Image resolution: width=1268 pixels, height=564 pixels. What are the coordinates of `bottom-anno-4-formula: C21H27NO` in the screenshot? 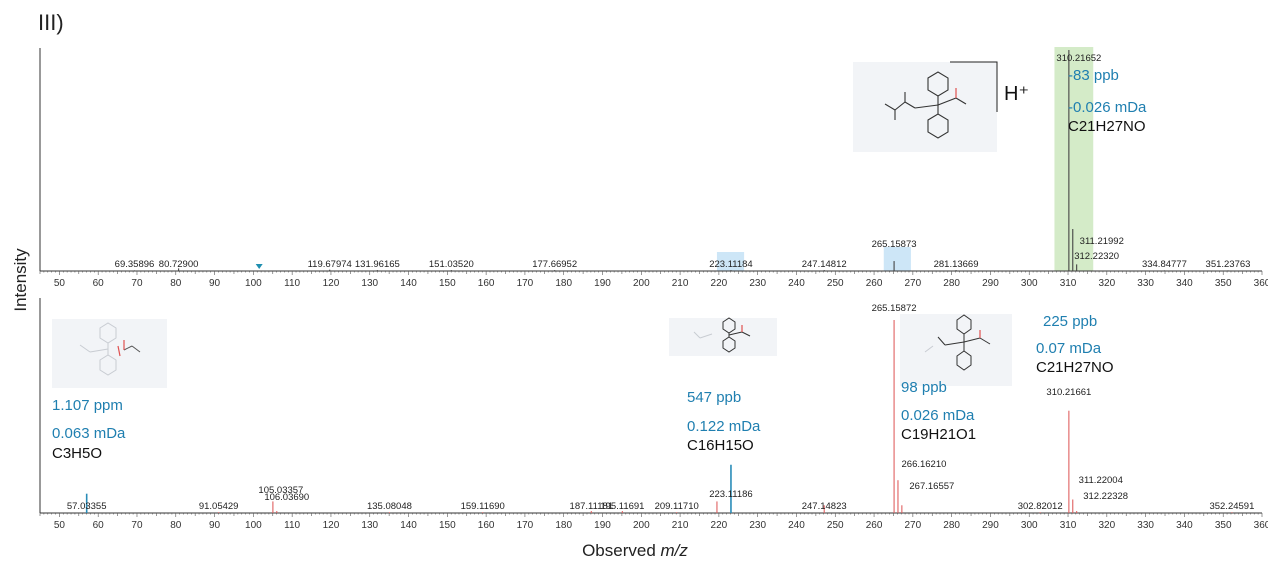 It's located at (1075, 367).